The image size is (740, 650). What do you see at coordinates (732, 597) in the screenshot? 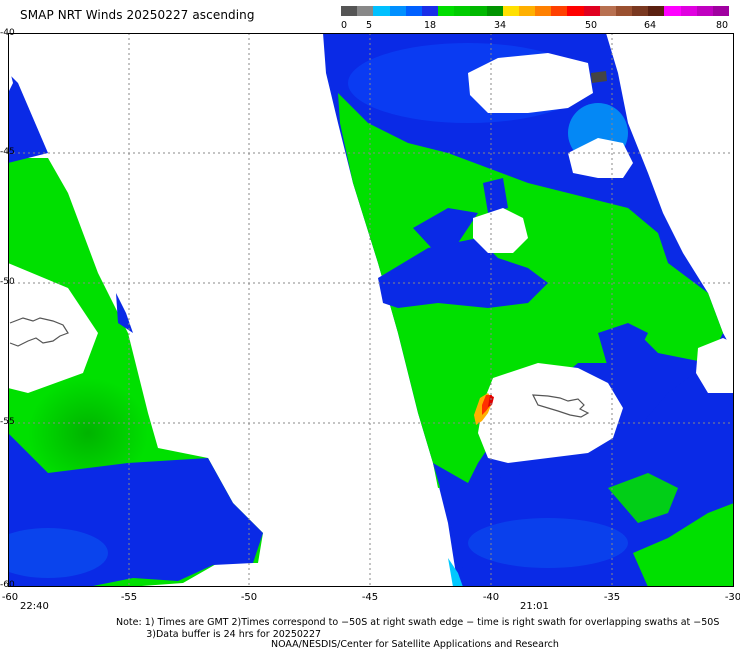
I see `x-tick-label: -30` at bounding box center [732, 597].